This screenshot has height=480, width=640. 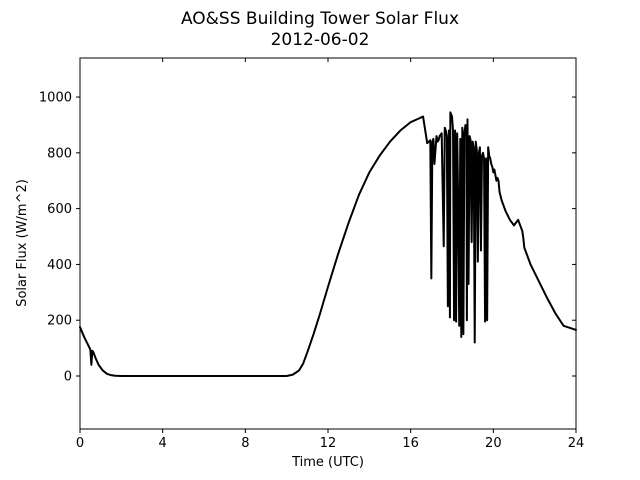 I want to click on y-tick-label: 400, so click(x=59, y=265).